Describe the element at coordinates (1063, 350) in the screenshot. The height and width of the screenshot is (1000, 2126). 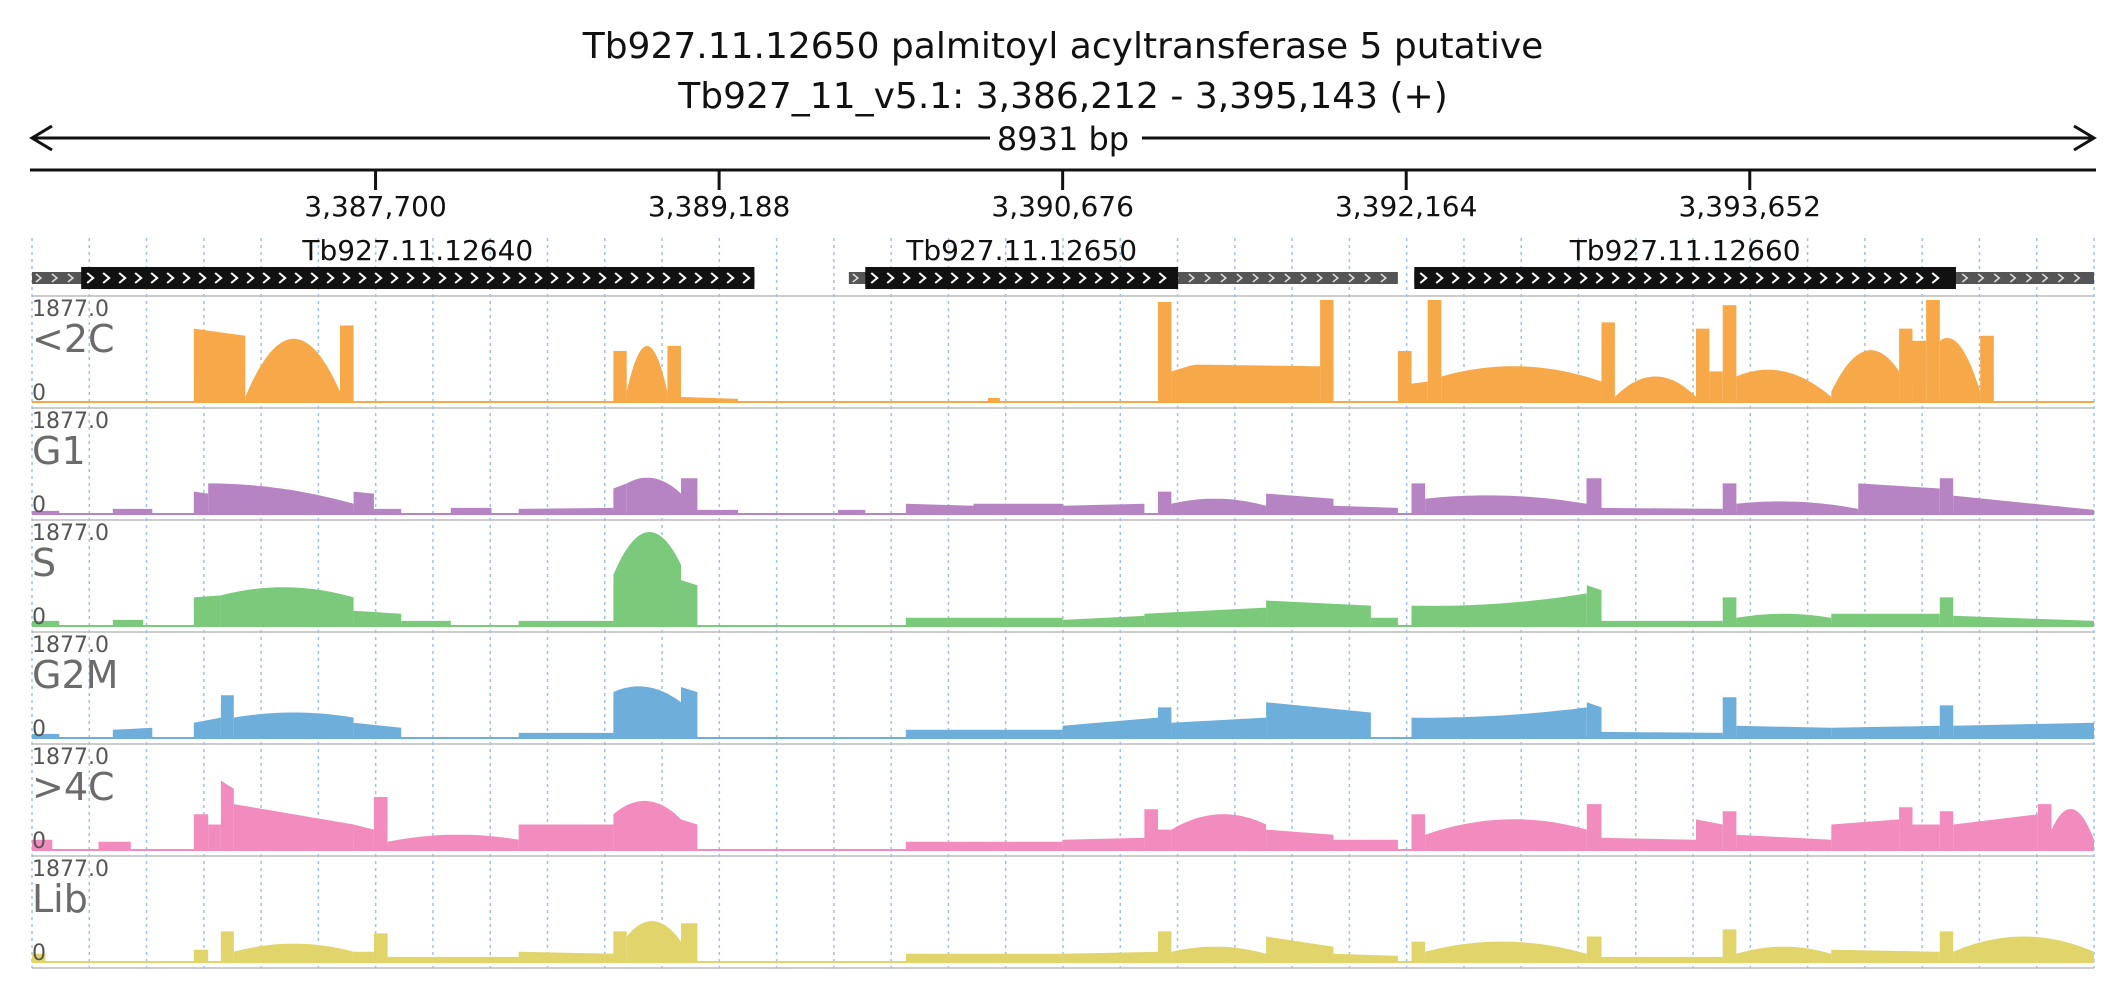
I see `track-0: 1877.0<2C 0` at that location.